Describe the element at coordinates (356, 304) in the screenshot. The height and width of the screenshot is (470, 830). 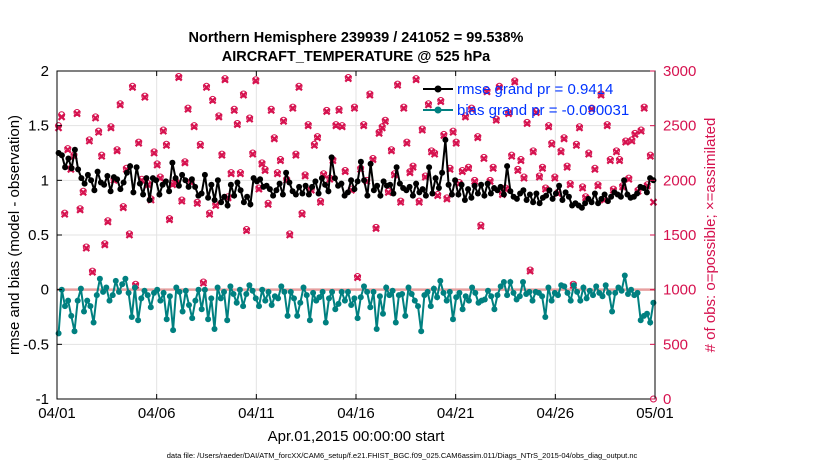
I see `bias-series` at that location.